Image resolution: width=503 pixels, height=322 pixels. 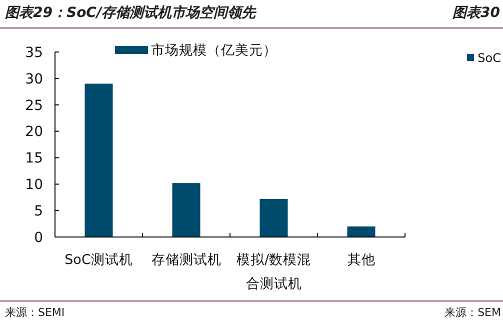 I want to click on legend-label: 市场规模（亿美元）, so click(x=214, y=50).